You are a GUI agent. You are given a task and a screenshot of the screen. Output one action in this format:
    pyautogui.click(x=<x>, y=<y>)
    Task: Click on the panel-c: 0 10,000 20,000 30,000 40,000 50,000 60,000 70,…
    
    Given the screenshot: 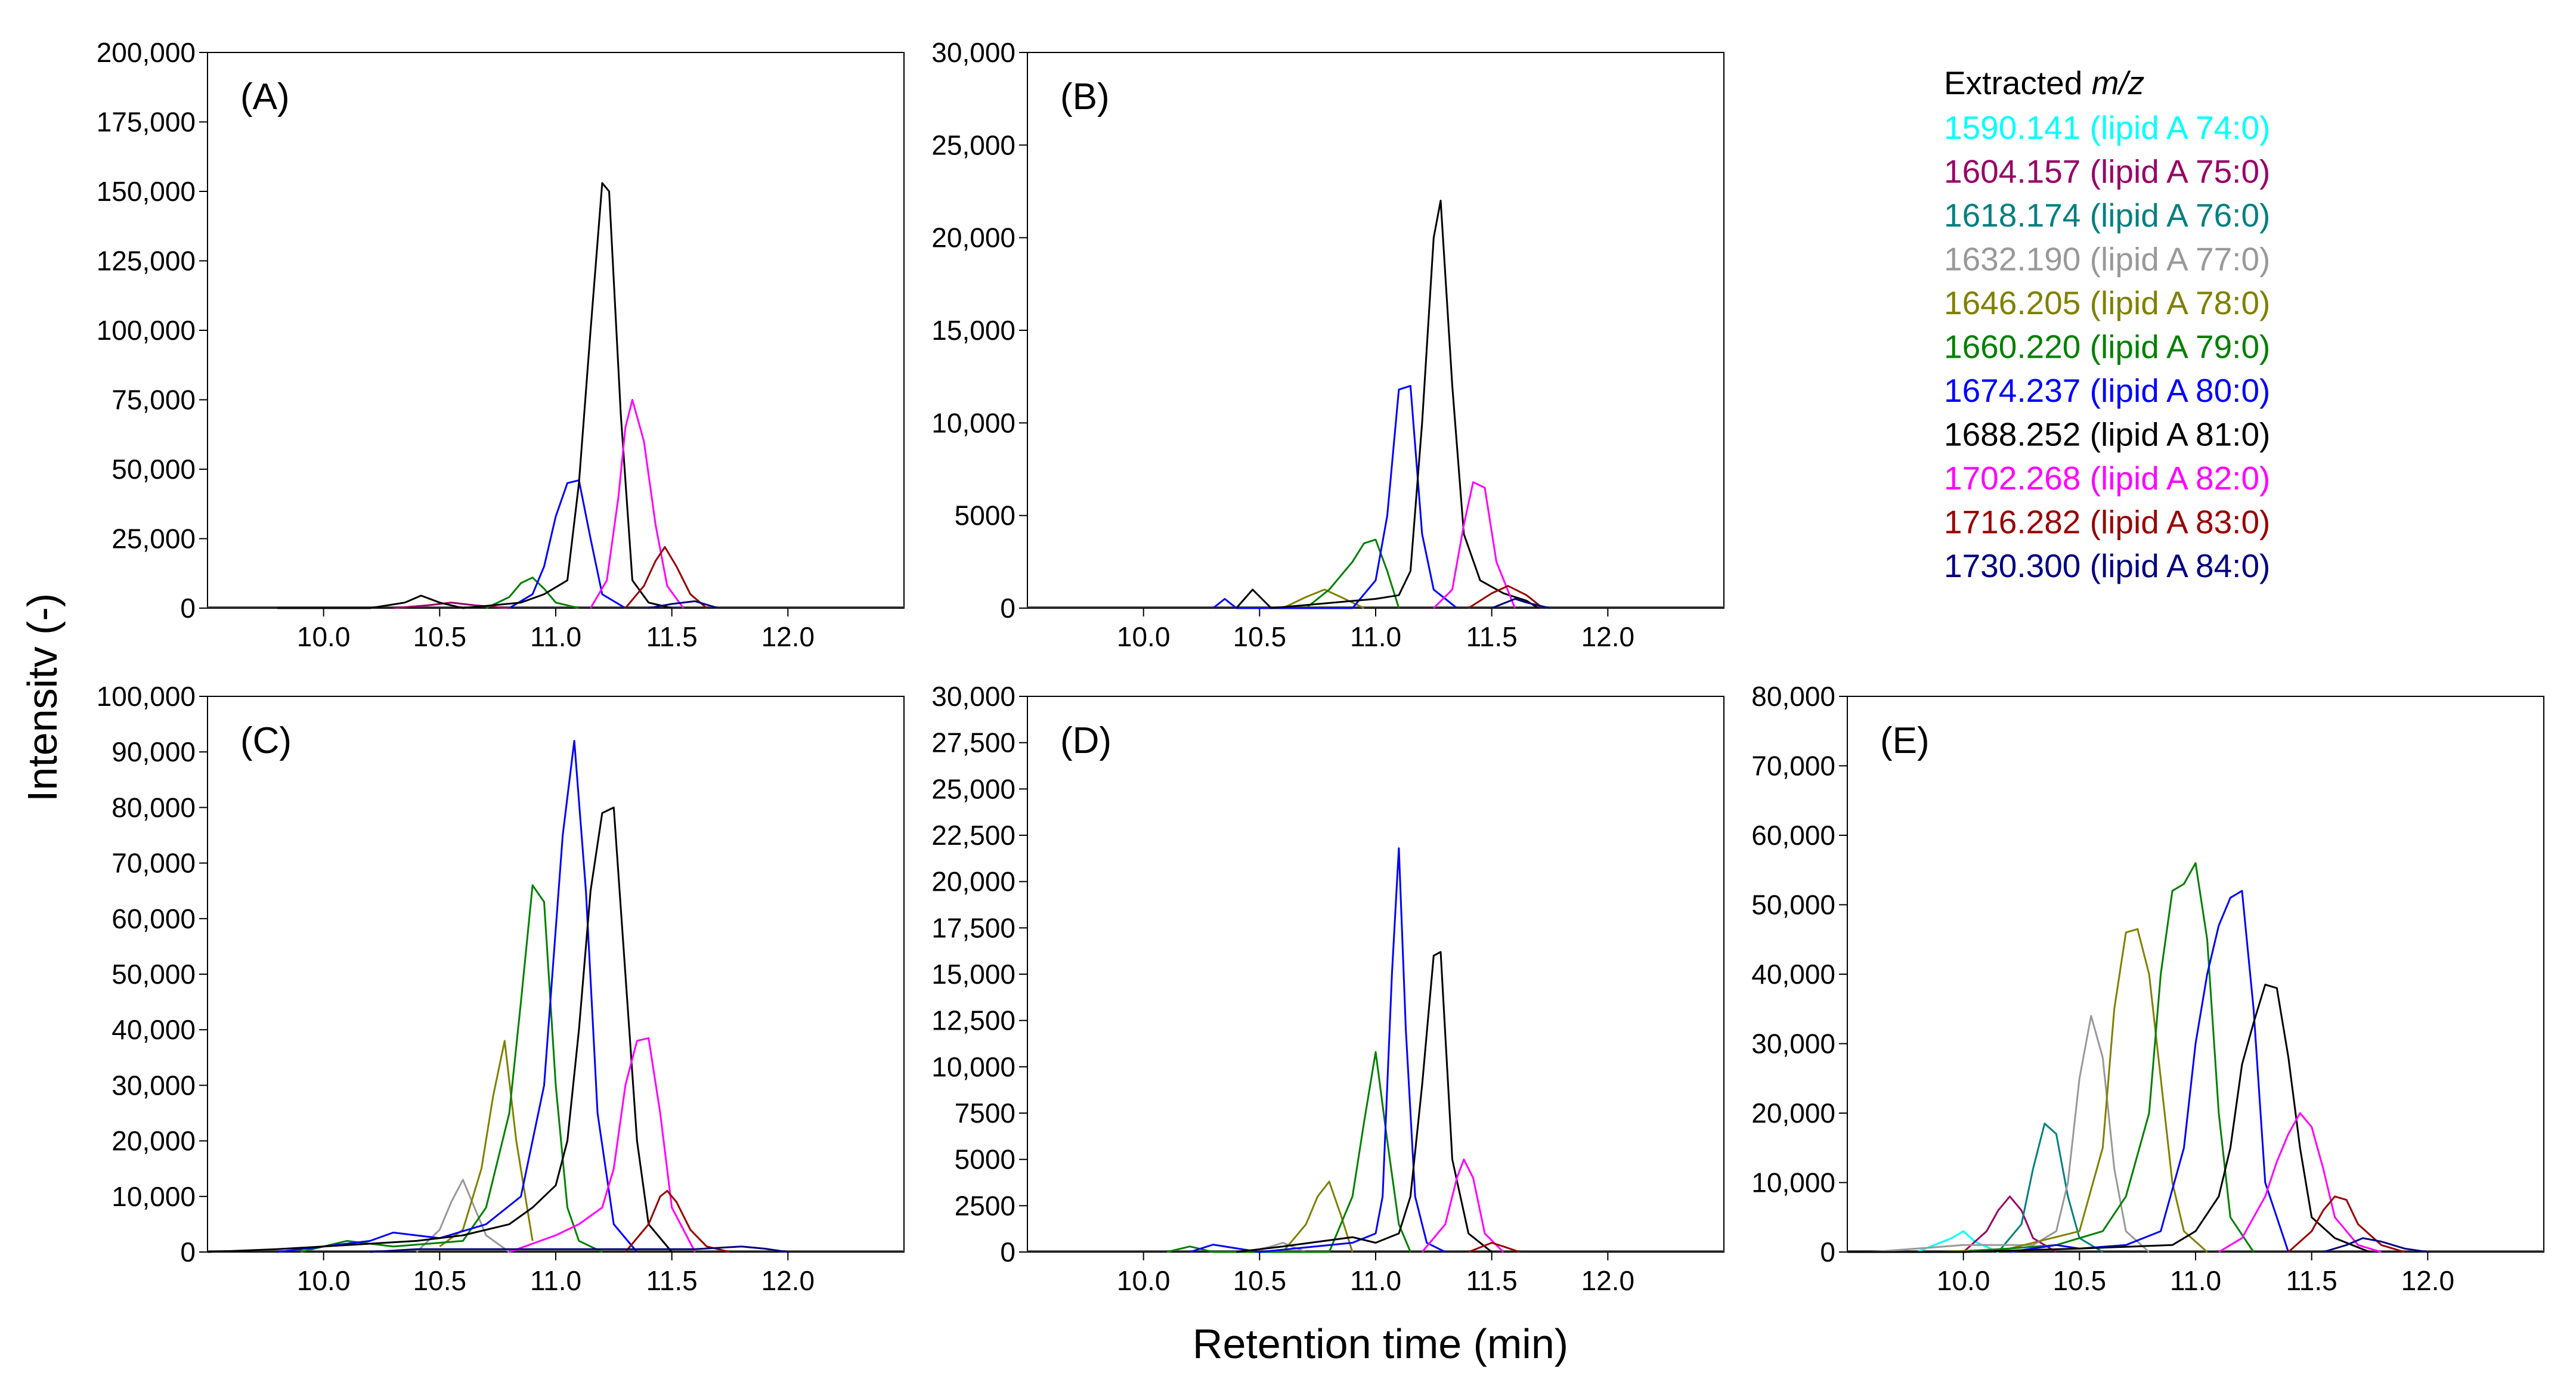 What is the action you would take?
    pyautogui.click(x=501, y=988)
    